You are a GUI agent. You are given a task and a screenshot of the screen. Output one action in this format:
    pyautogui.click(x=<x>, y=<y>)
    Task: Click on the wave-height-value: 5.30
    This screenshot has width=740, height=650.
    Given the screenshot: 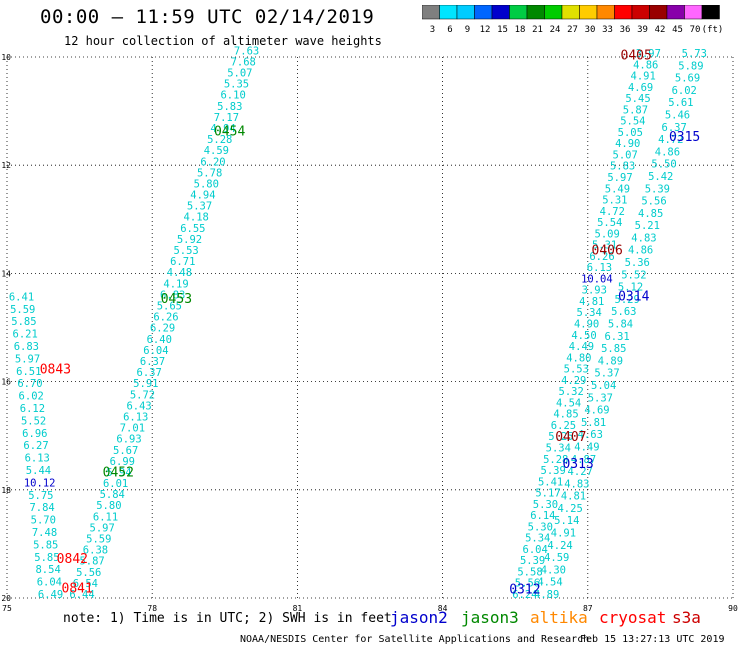 What is the action you would take?
    pyautogui.click(x=540, y=527)
    